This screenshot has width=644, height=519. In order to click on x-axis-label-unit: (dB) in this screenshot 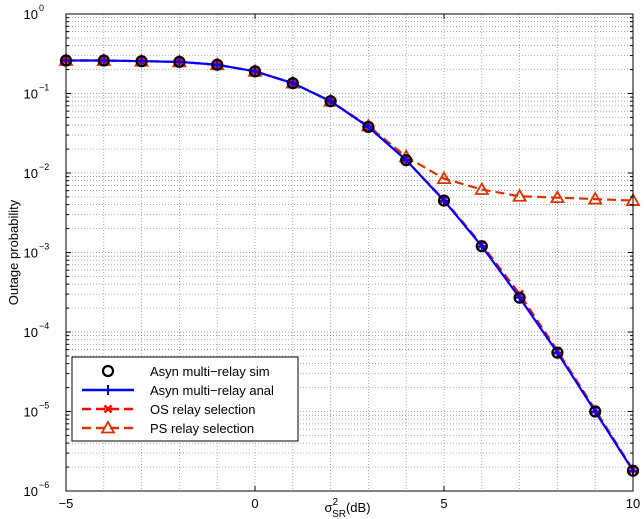, I will do `click(358, 507)`.